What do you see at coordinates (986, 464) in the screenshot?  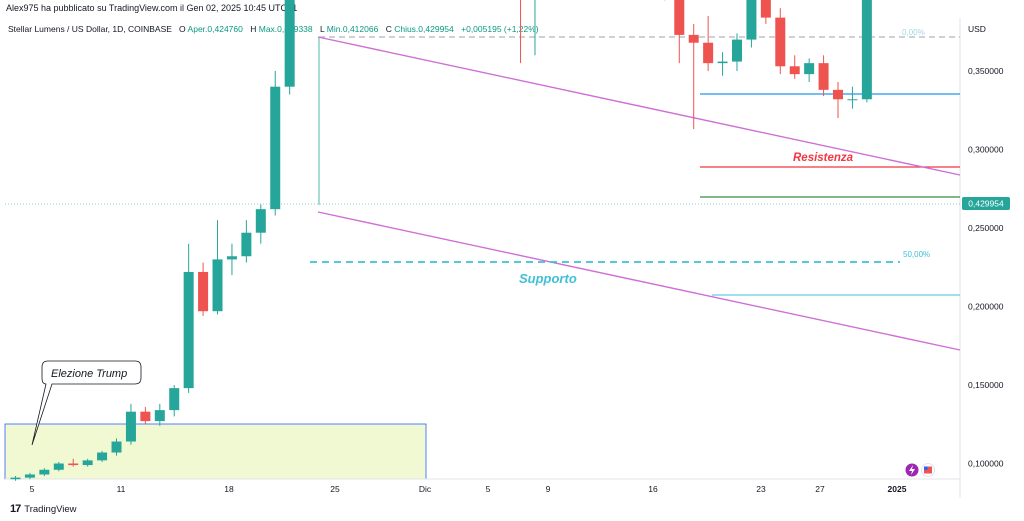 I see `price-tick-label: 0,100000` at bounding box center [986, 464].